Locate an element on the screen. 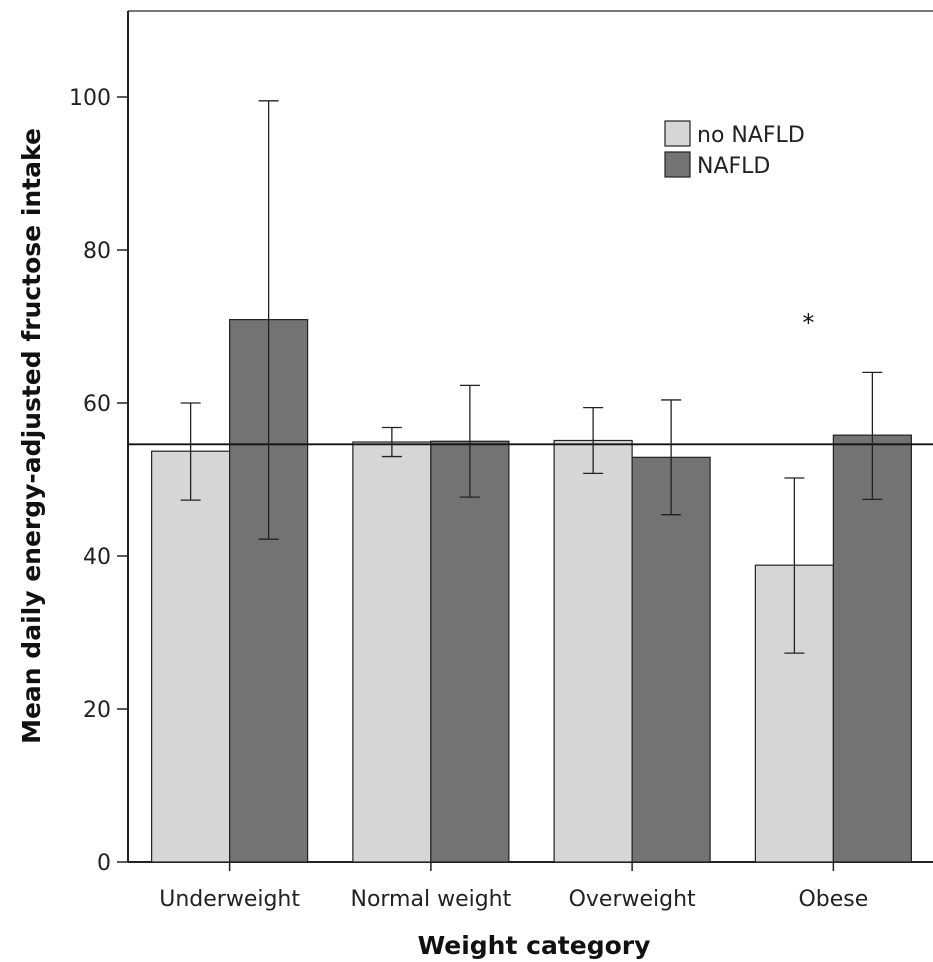 The image size is (933, 962). x-category-label: Normal weight is located at coordinates (430, 899).